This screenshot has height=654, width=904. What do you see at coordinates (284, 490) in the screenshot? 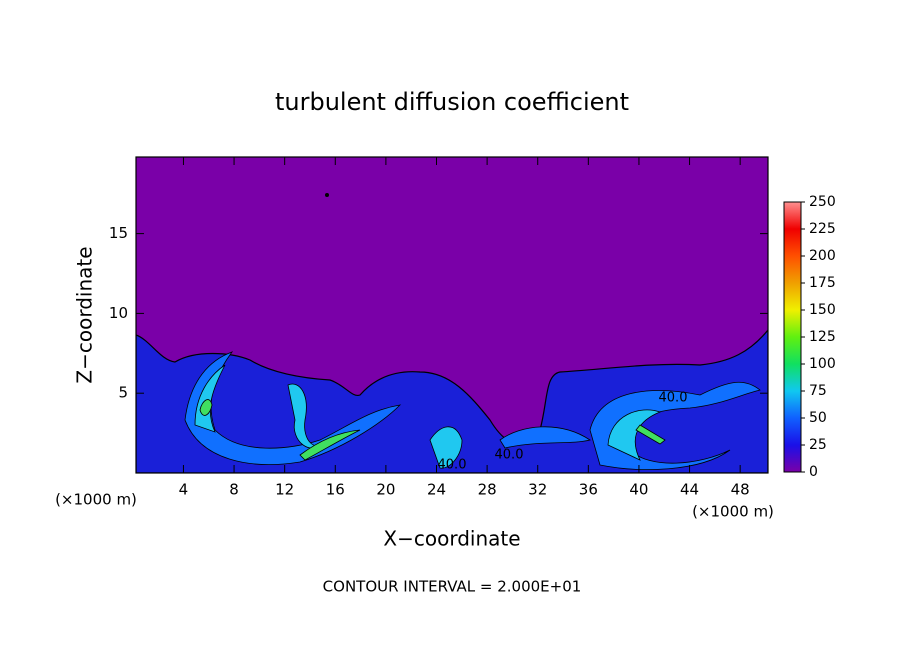
I see `x-tick-label: 12` at bounding box center [284, 490].